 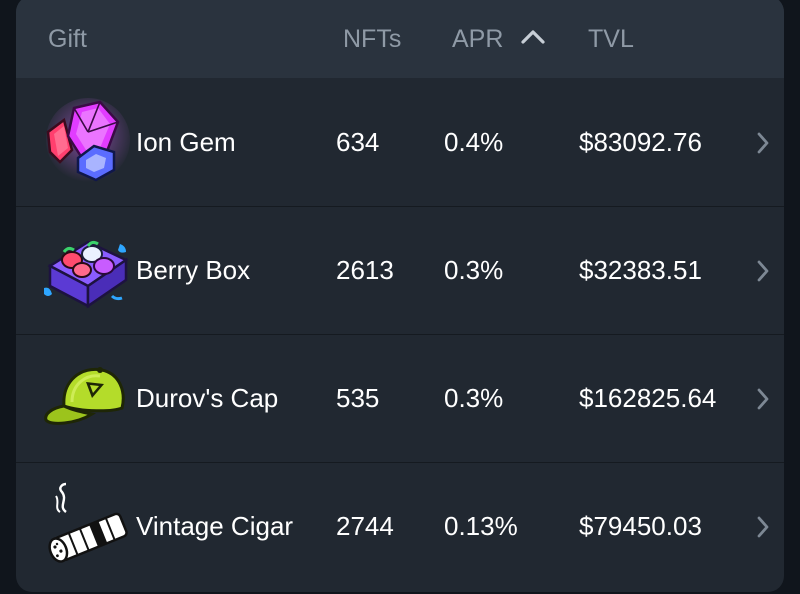 What do you see at coordinates (481, 526) in the screenshot?
I see `apr-value: 0.13%` at bounding box center [481, 526].